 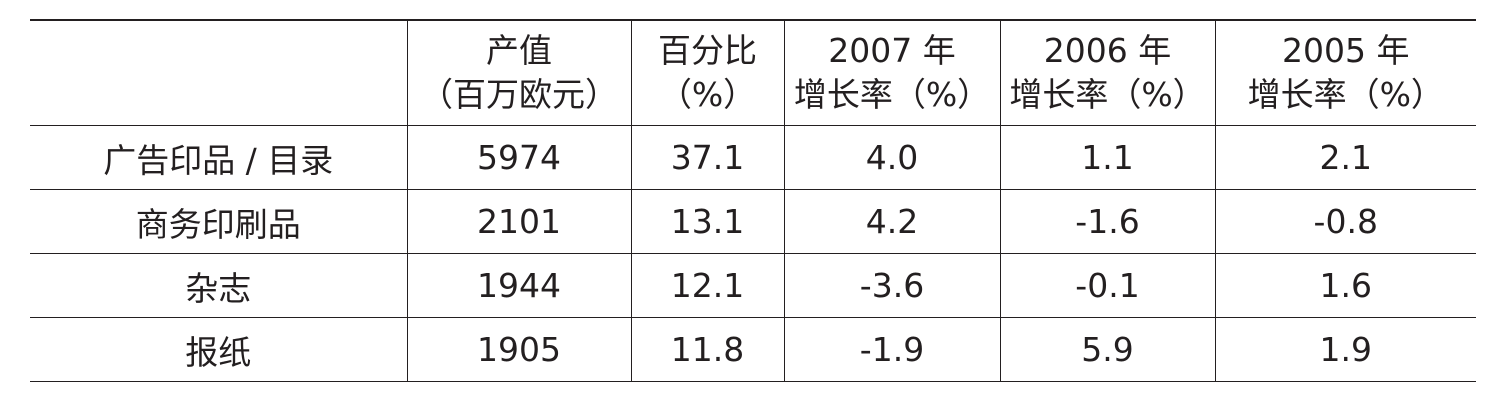 What do you see at coordinates (1345, 72) in the screenshot?
I see `header-cell: 2005 年增长率（%）` at bounding box center [1345, 72].